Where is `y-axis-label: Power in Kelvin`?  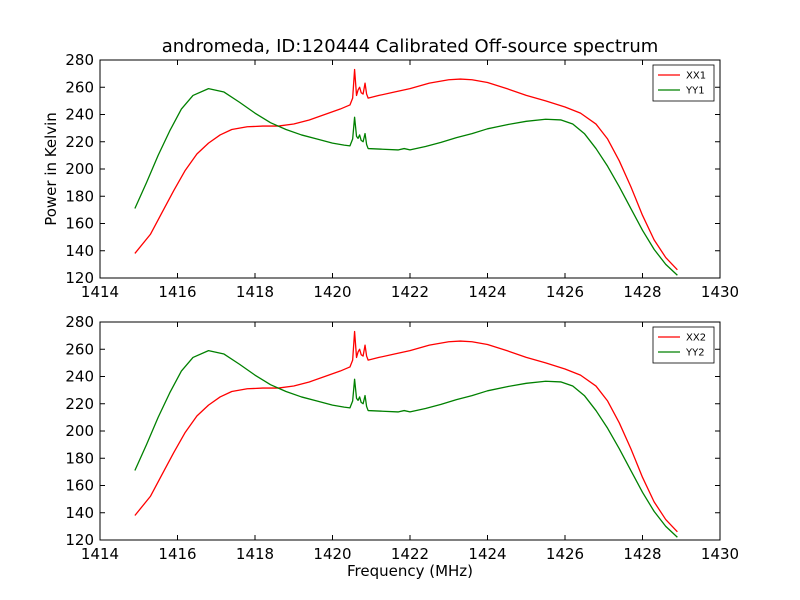
y-axis-label: Power in Kelvin is located at coordinates (51, 169).